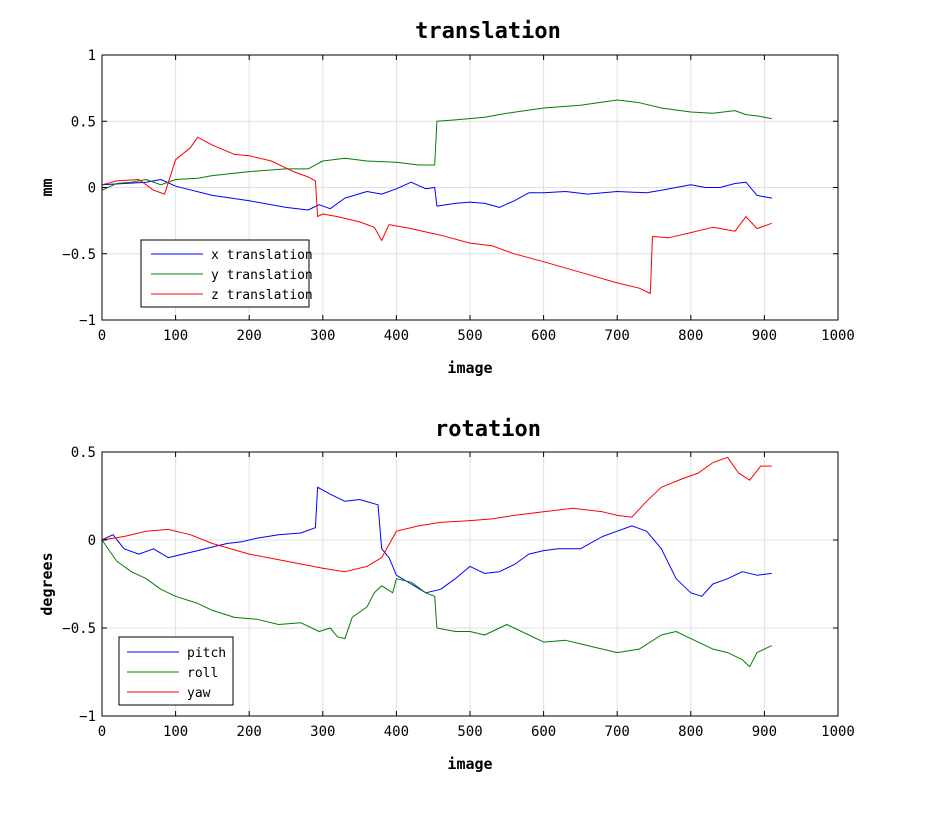 The width and height of the screenshot is (942, 832). Describe the element at coordinates (92, 56) in the screenshot. I see `y-tick-label: 1` at that location.